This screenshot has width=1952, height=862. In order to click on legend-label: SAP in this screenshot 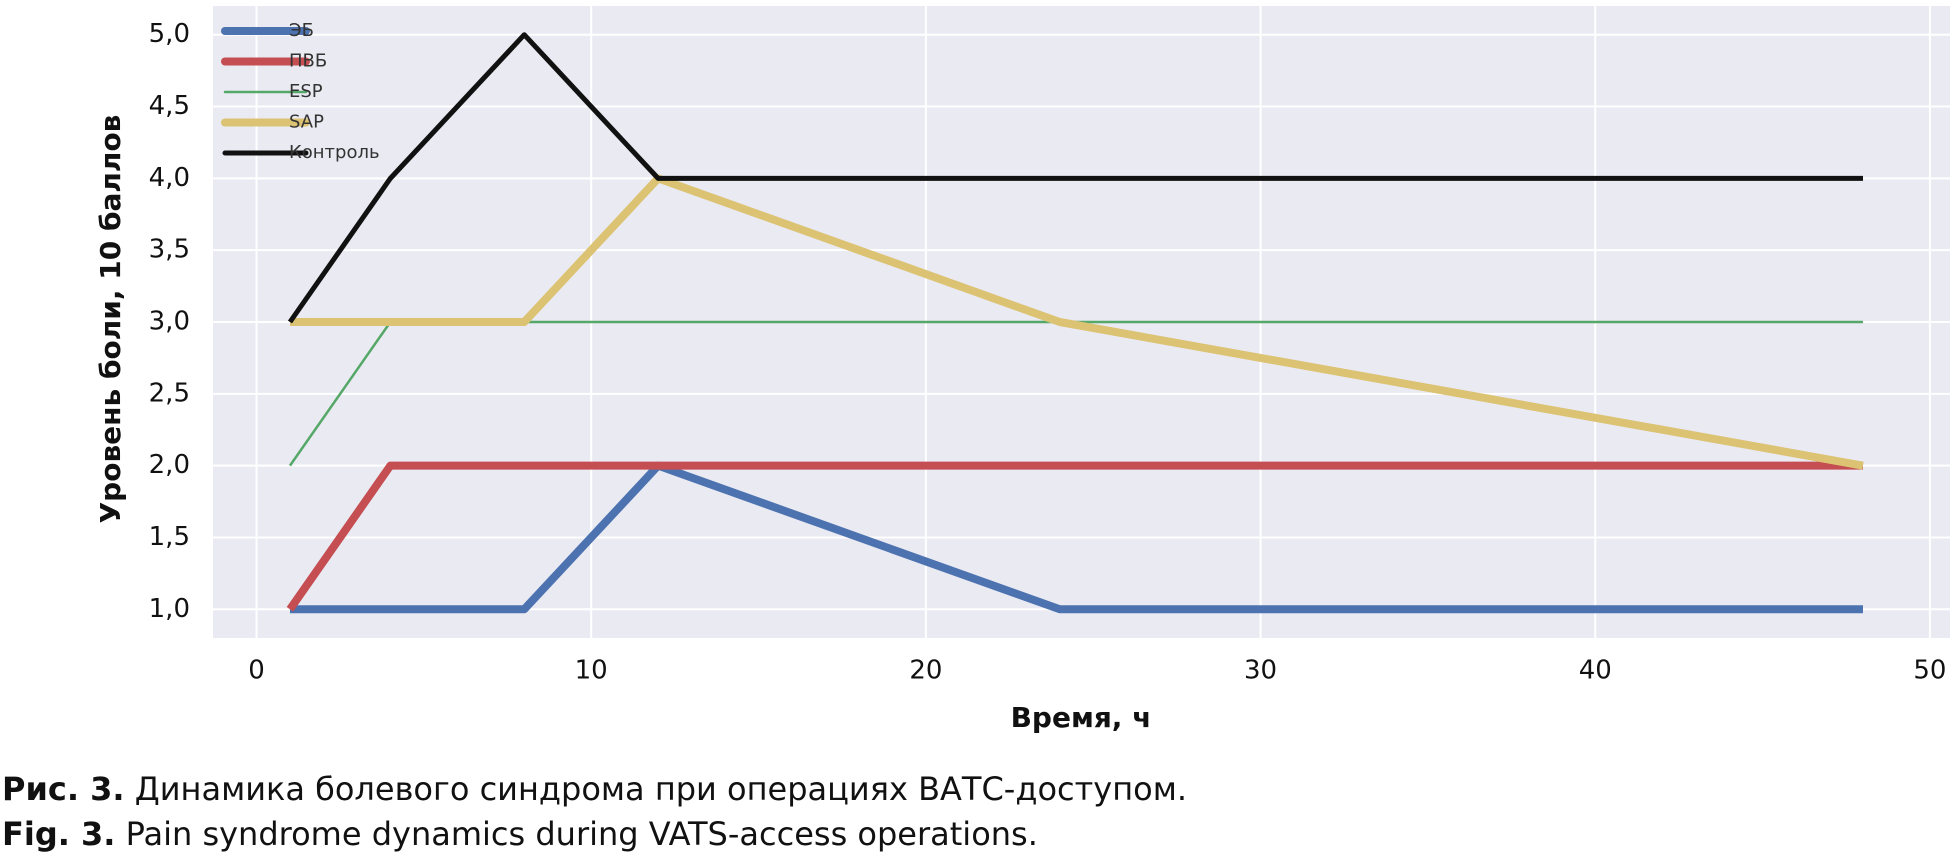, I will do `click(306, 122)`.